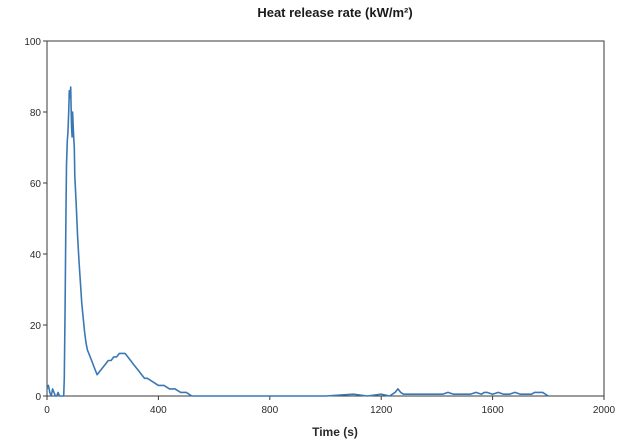 This screenshot has width=623, height=442. Describe the element at coordinates (36, 113) in the screenshot. I see `y-tick-label: 80` at that location.